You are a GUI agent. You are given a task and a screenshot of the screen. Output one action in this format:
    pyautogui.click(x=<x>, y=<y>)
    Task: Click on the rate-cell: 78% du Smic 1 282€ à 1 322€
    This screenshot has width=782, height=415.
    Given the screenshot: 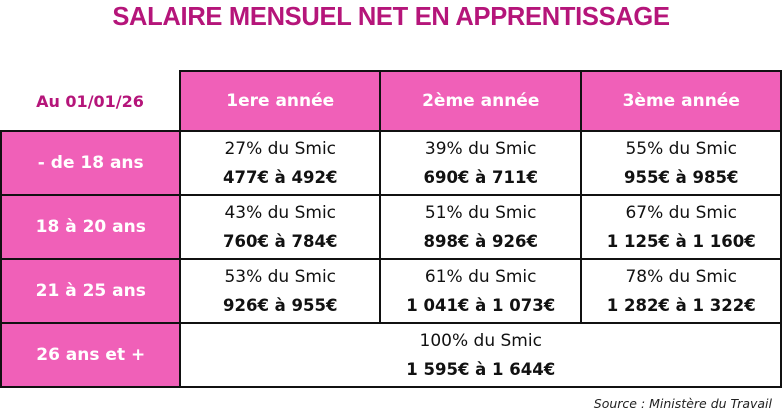 What is the action you would take?
    pyautogui.click(x=681, y=291)
    